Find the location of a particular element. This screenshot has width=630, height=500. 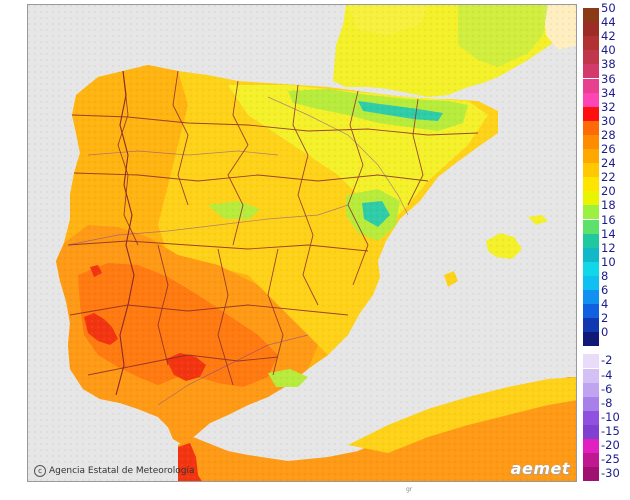

legend-label: -25 is located at coordinates (610, 459).